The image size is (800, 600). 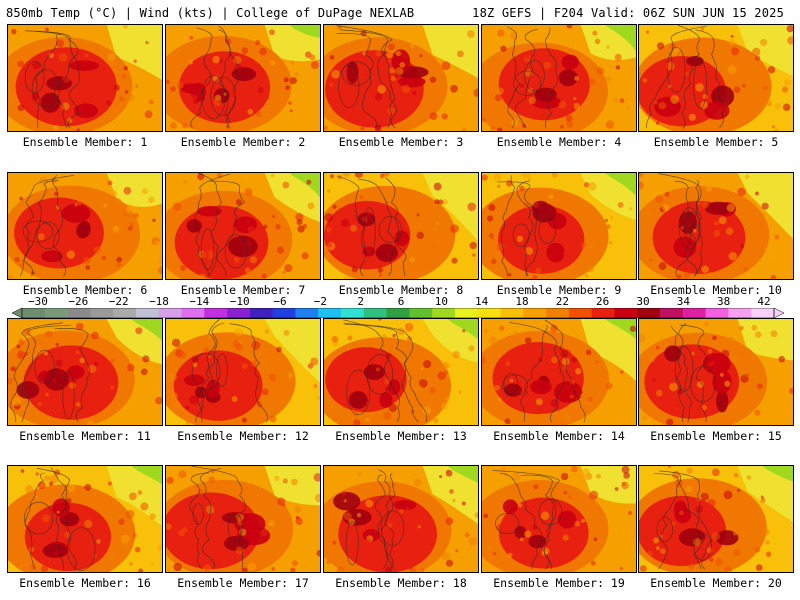 What do you see at coordinates (716, 142) in the screenshot?
I see `member-caption-5: Ensemble Member: 5` at bounding box center [716, 142].